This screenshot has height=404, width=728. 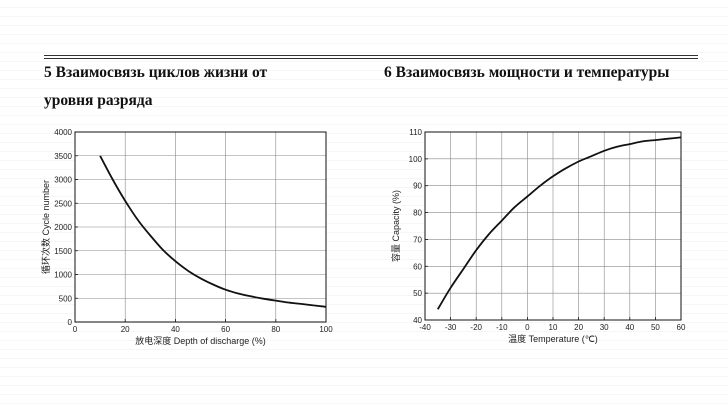 What do you see at coordinates (63, 275) in the screenshot?
I see `y-tick-label: 1000` at bounding box center [63, 275].